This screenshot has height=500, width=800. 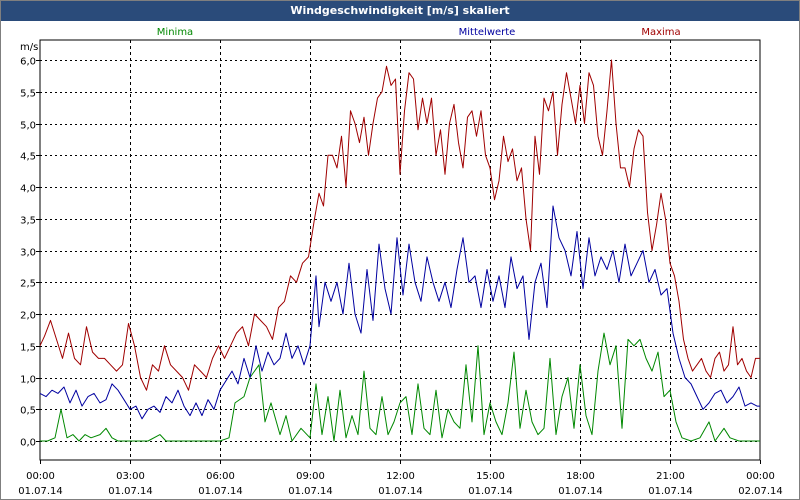 What do you see at coordinates (28, 94) in the screenshot?
I see `y-tick-label: 5,5` at bounding box center [28, 94].